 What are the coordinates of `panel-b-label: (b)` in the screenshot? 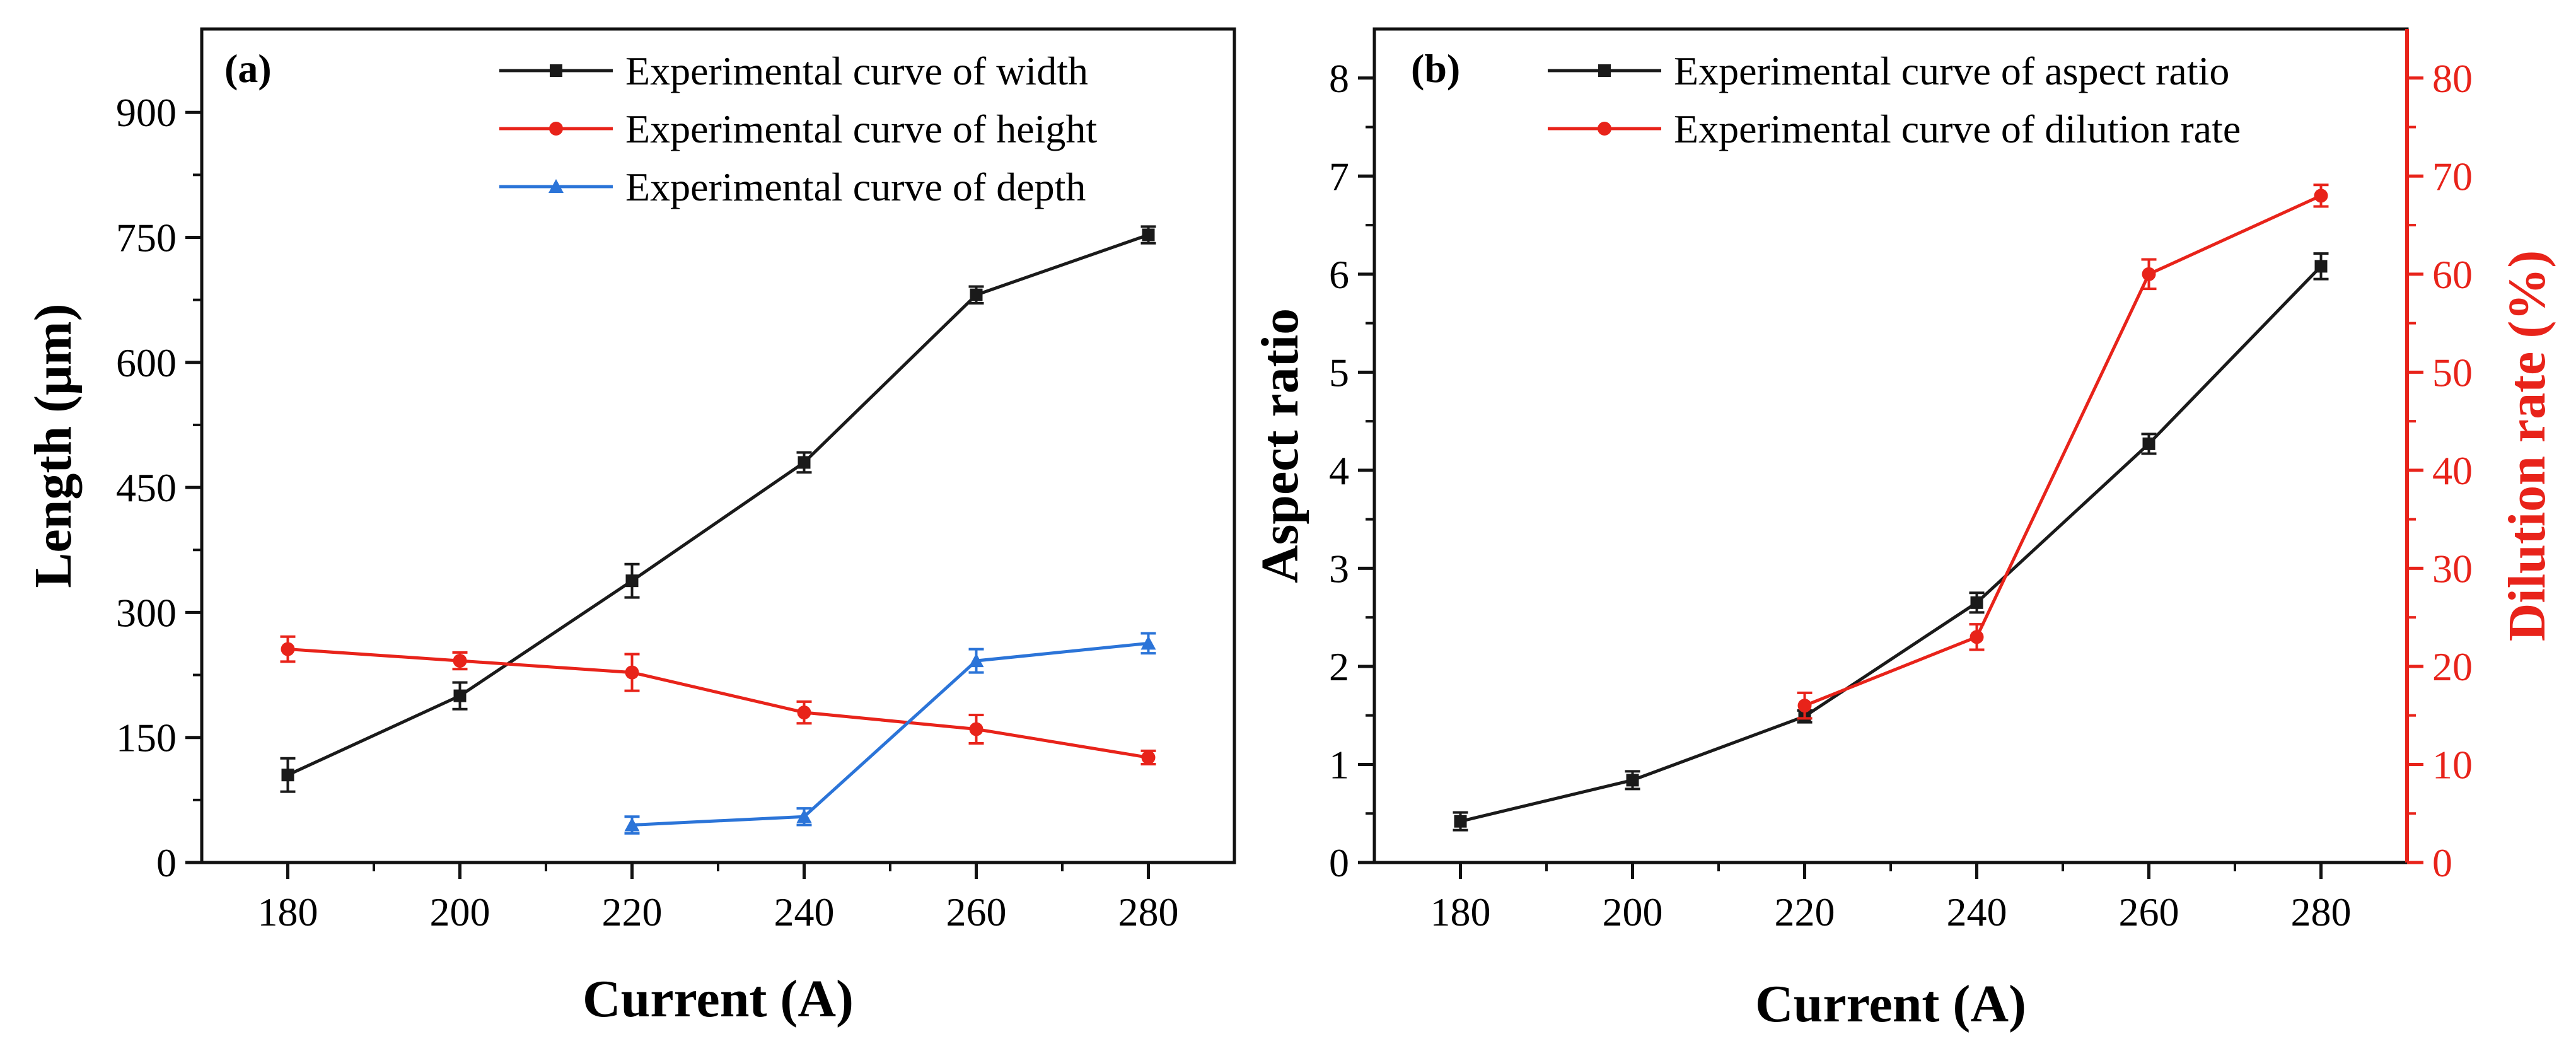 It's located at (1435, 68).